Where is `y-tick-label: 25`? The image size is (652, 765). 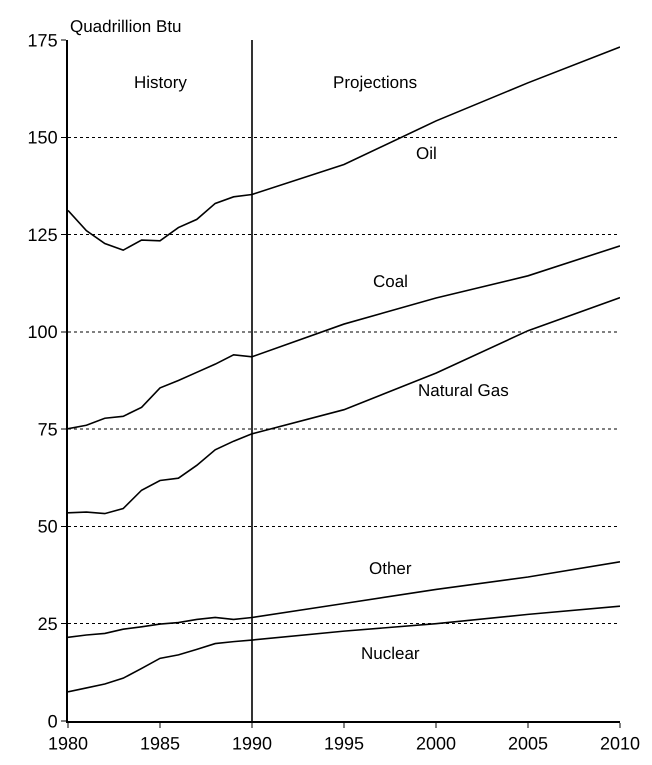
y-tick-label: 25 is located at coordinates (48, 624).